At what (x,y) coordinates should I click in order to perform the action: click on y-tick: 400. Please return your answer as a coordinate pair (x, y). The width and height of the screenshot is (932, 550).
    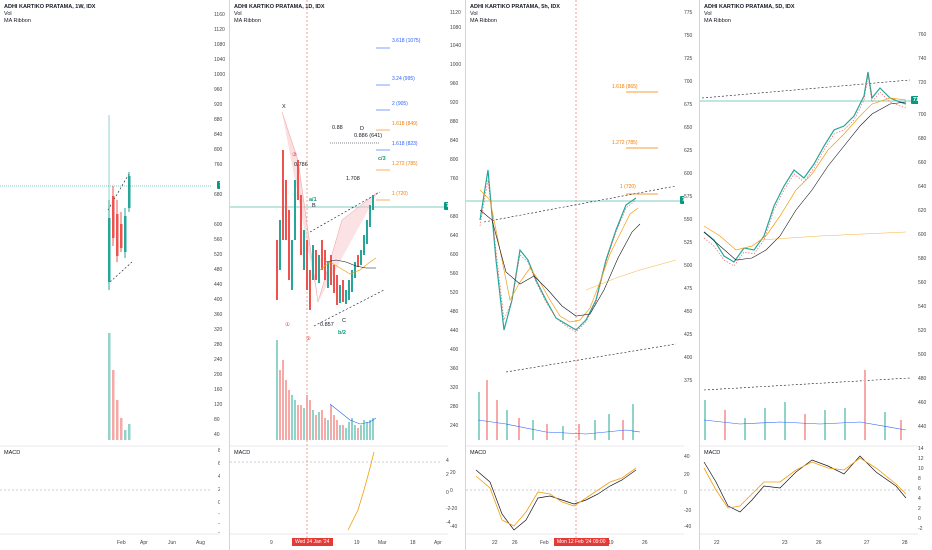
    Looking at the image, I should click on (218, 300).